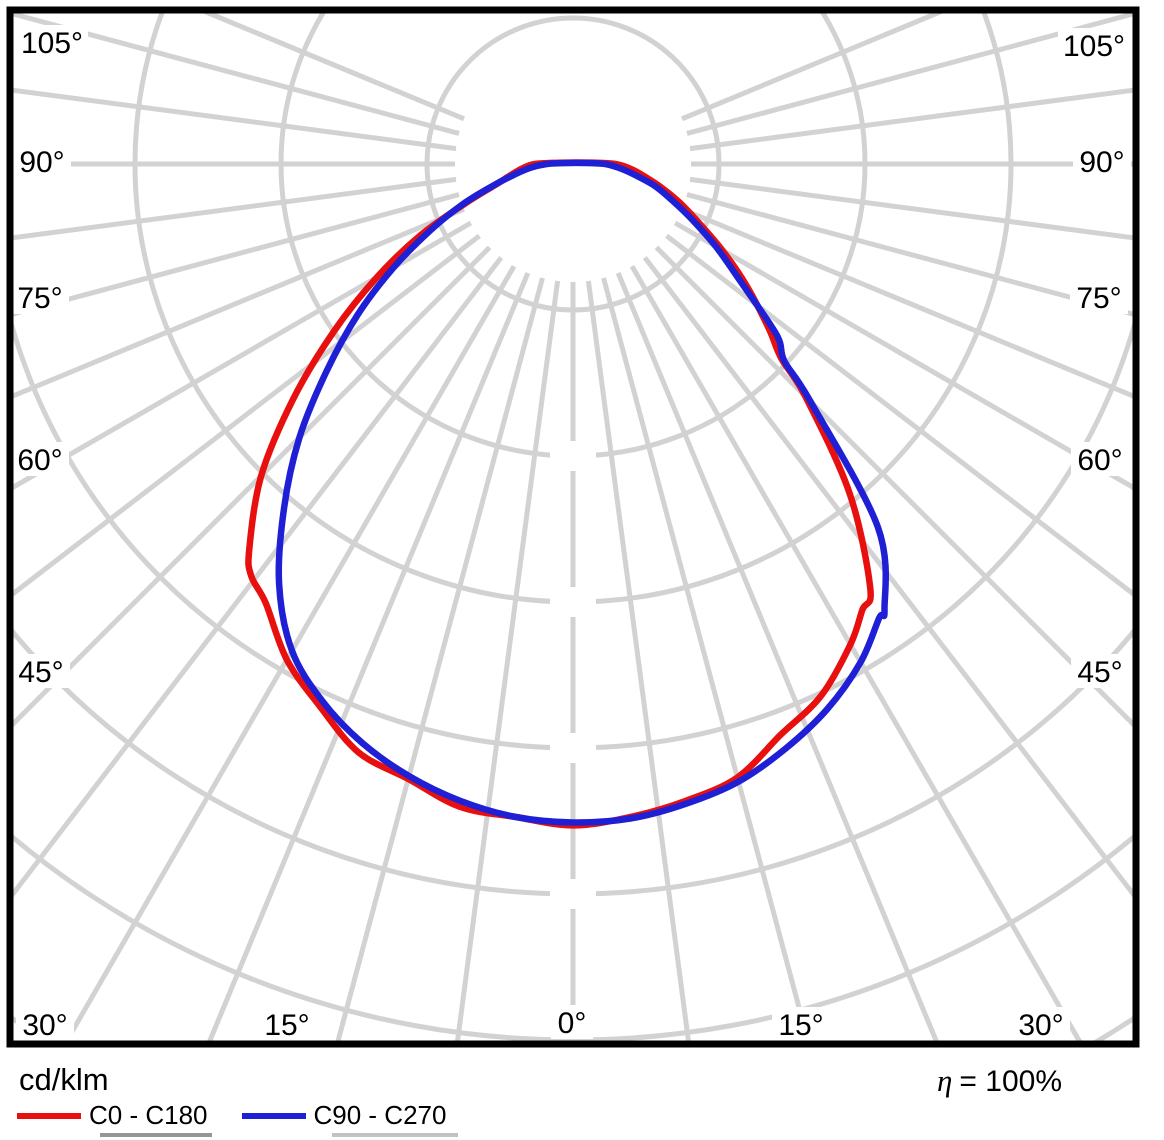 The height and width of the screenshot is (1140, 1164). I want to click on efficiency-value: = 100%, so click(1010, 1081).